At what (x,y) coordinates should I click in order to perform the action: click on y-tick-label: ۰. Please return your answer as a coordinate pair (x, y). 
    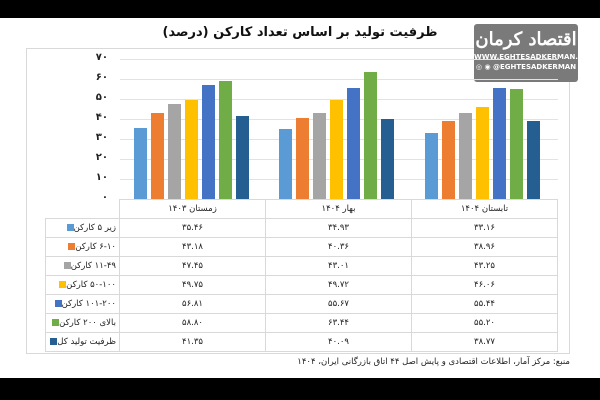
    Looking at the image, I should click on (104, 197).